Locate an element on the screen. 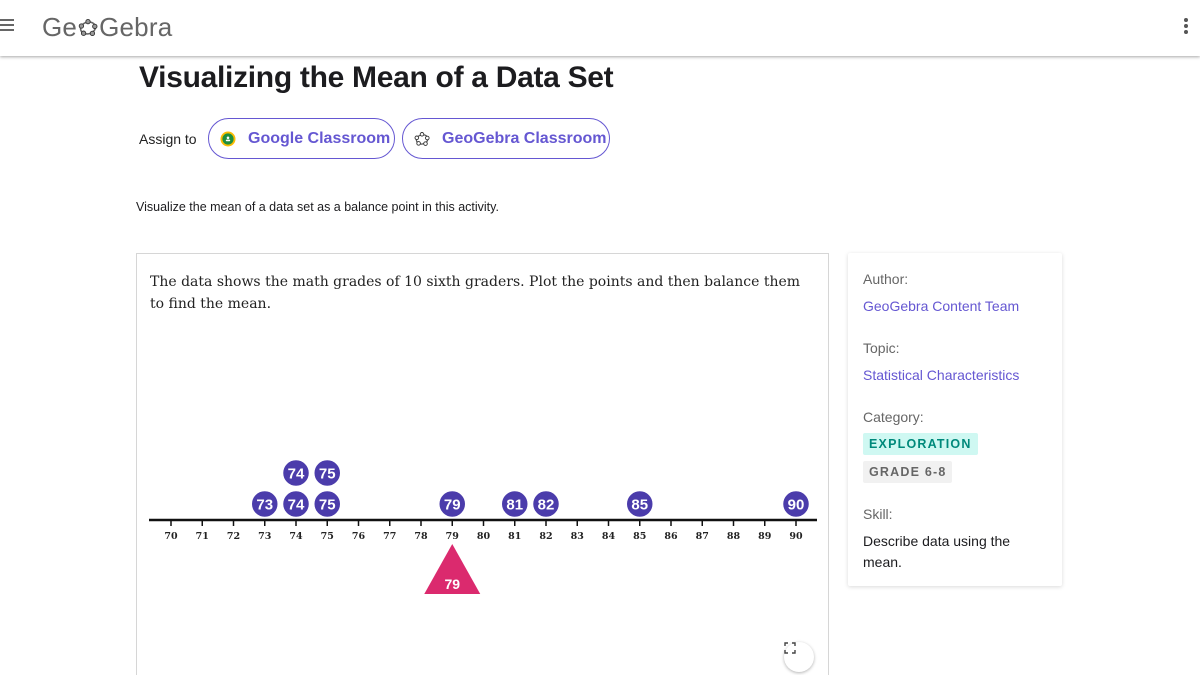  logo-text-start: Ge is located at coordinates (60, 27).